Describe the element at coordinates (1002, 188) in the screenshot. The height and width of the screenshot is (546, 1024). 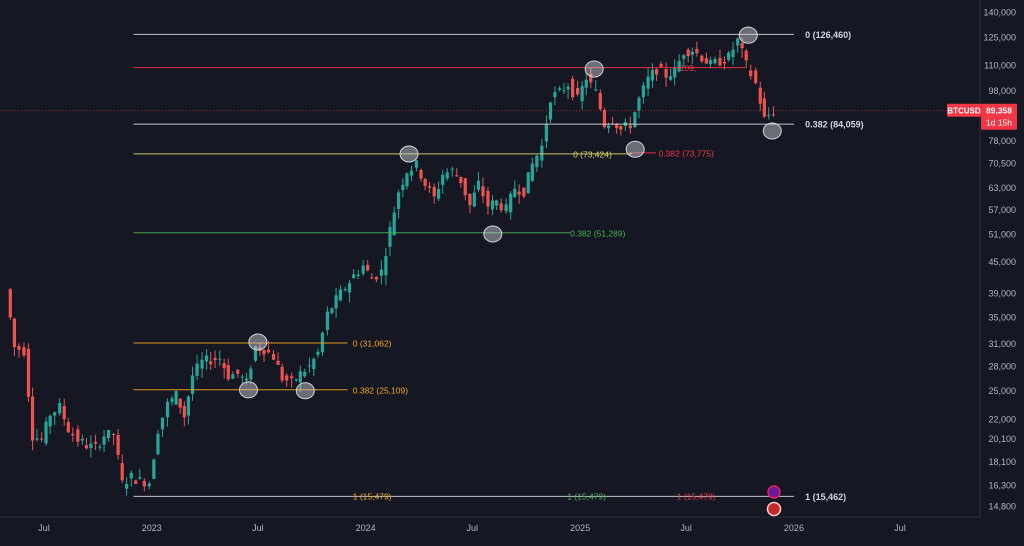
I see `y-tick-label: 63,000` at that location.